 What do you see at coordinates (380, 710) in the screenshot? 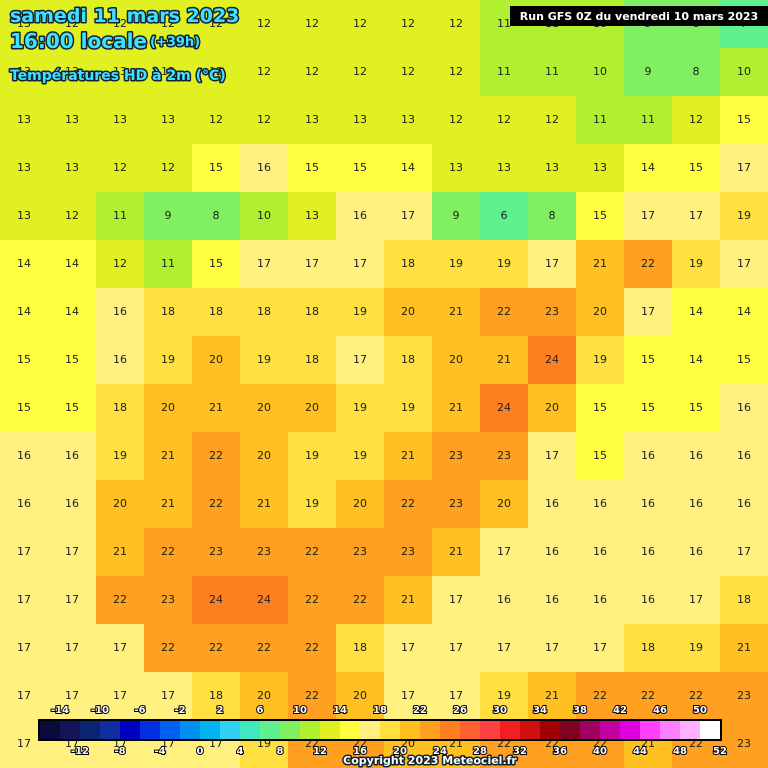
I see `scale-label: 18` at bounding box center [380, 710].